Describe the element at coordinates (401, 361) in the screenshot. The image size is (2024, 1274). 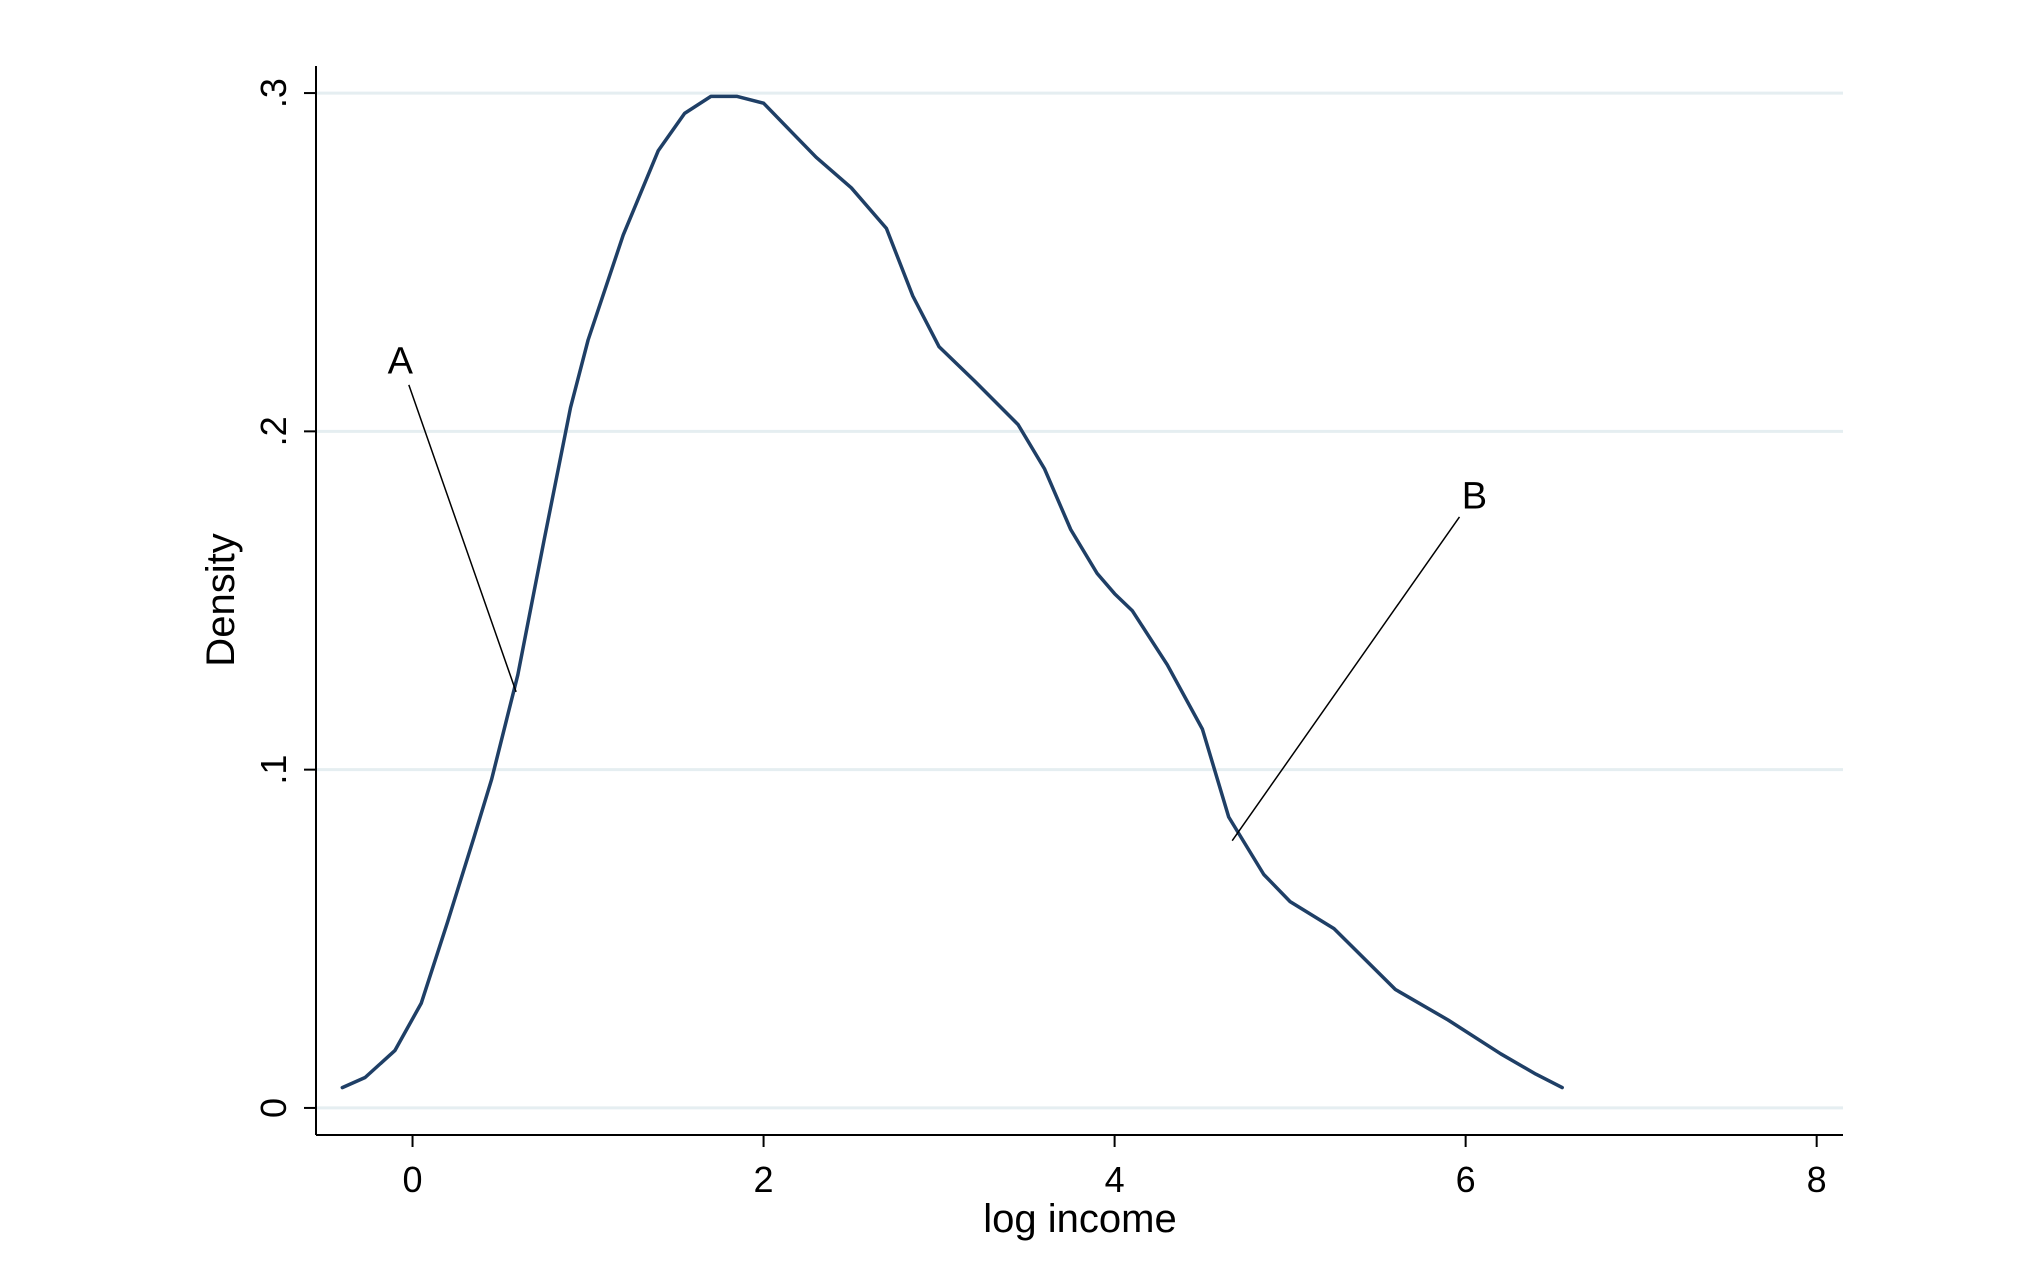
I see `annotation-label: A` at that location.